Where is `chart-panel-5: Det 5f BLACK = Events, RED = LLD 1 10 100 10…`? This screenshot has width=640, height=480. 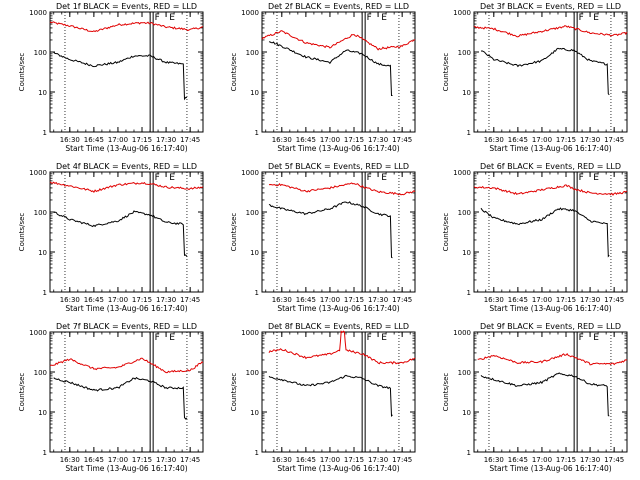 chart-panel-5: Det 5f BLACK = Events, RED = LLD 1 10 100 10… is located at coordinates (323, 237).